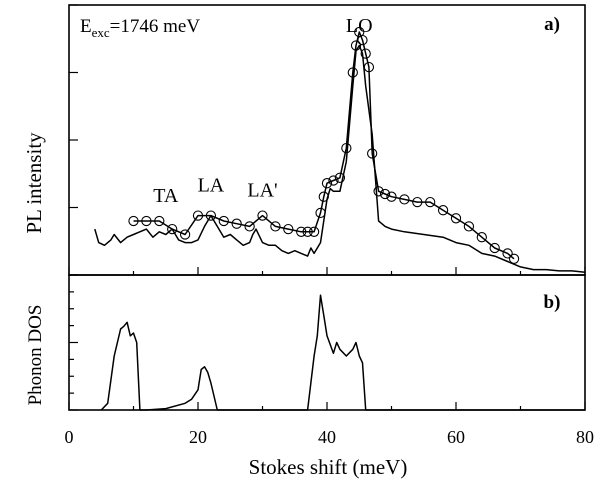 This screenshot has height=487, width=611. Describe the element at coordinates (69, 437) in the screenshot. I see `x-tick-label: 0` at that location.